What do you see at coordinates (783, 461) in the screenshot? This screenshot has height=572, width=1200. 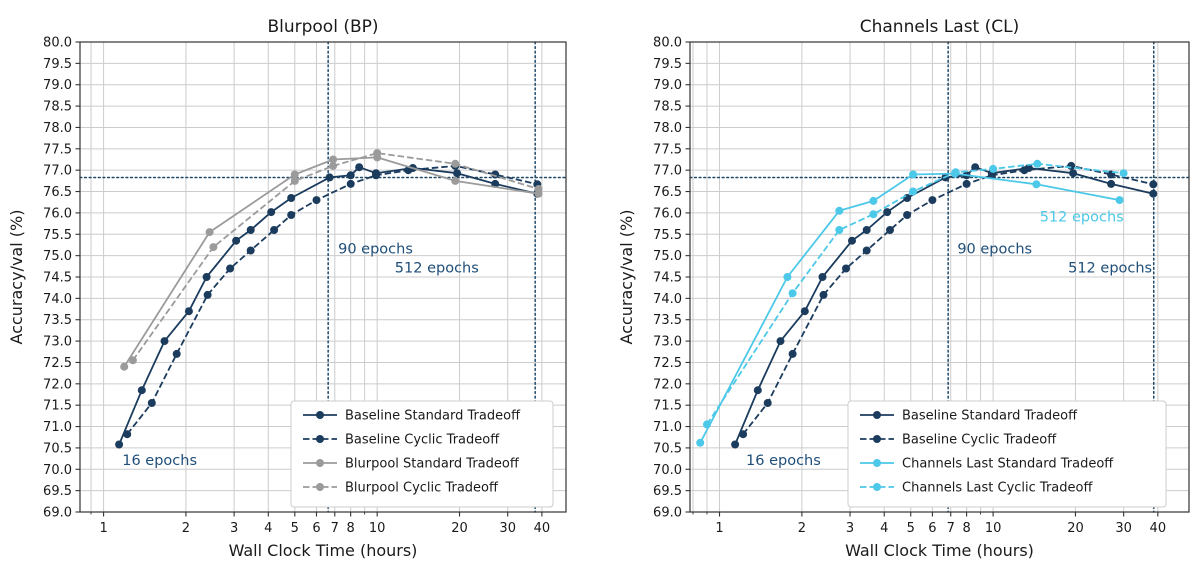 I see `annotation-16-epochs: 16 epochs` at bounding box center [783, 461].